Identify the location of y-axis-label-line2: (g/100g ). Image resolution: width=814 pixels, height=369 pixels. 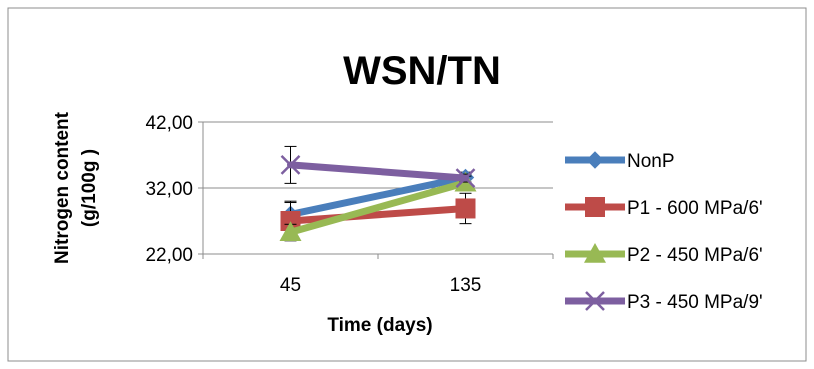
(89, 188).